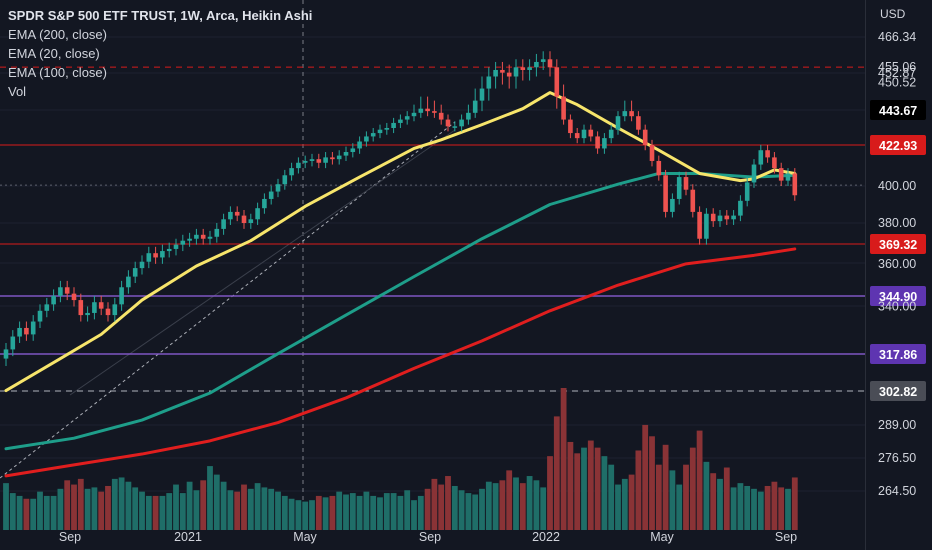 This screenshot has width=932, height=550. Describe the element at coordinates (546, 537) in the screenshot. I see `x-tick-2022: 2022` at that location.